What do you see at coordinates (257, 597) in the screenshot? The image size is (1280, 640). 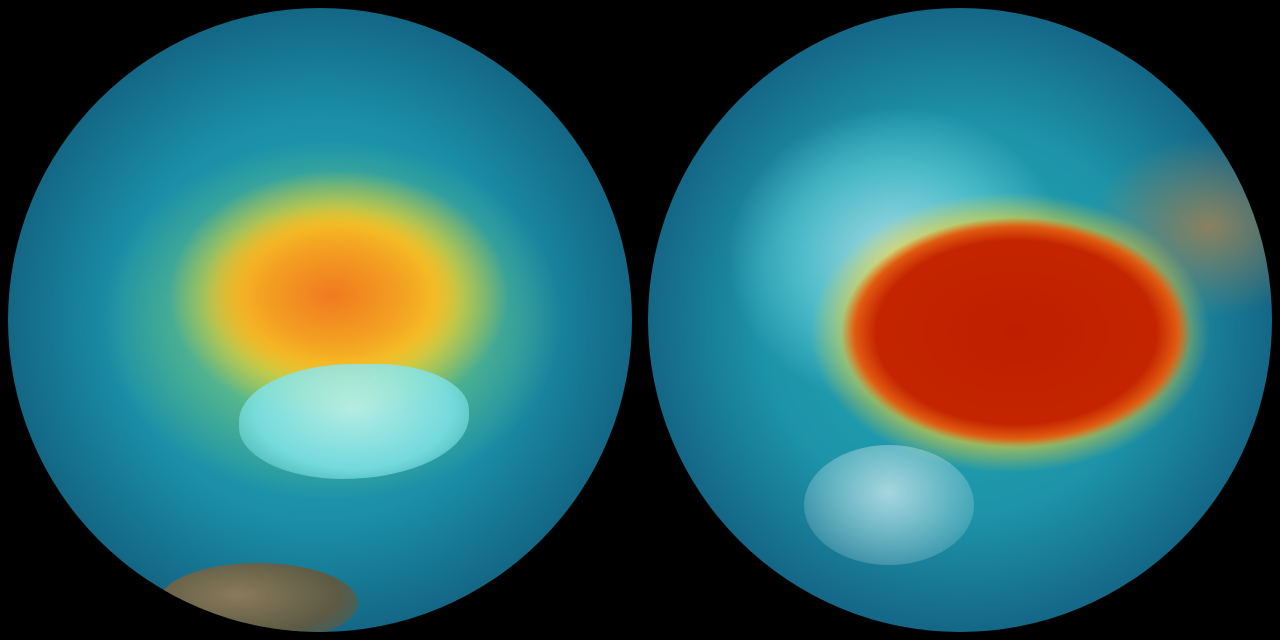 I see `south-america-landmass` at bounding box center [257, 597].